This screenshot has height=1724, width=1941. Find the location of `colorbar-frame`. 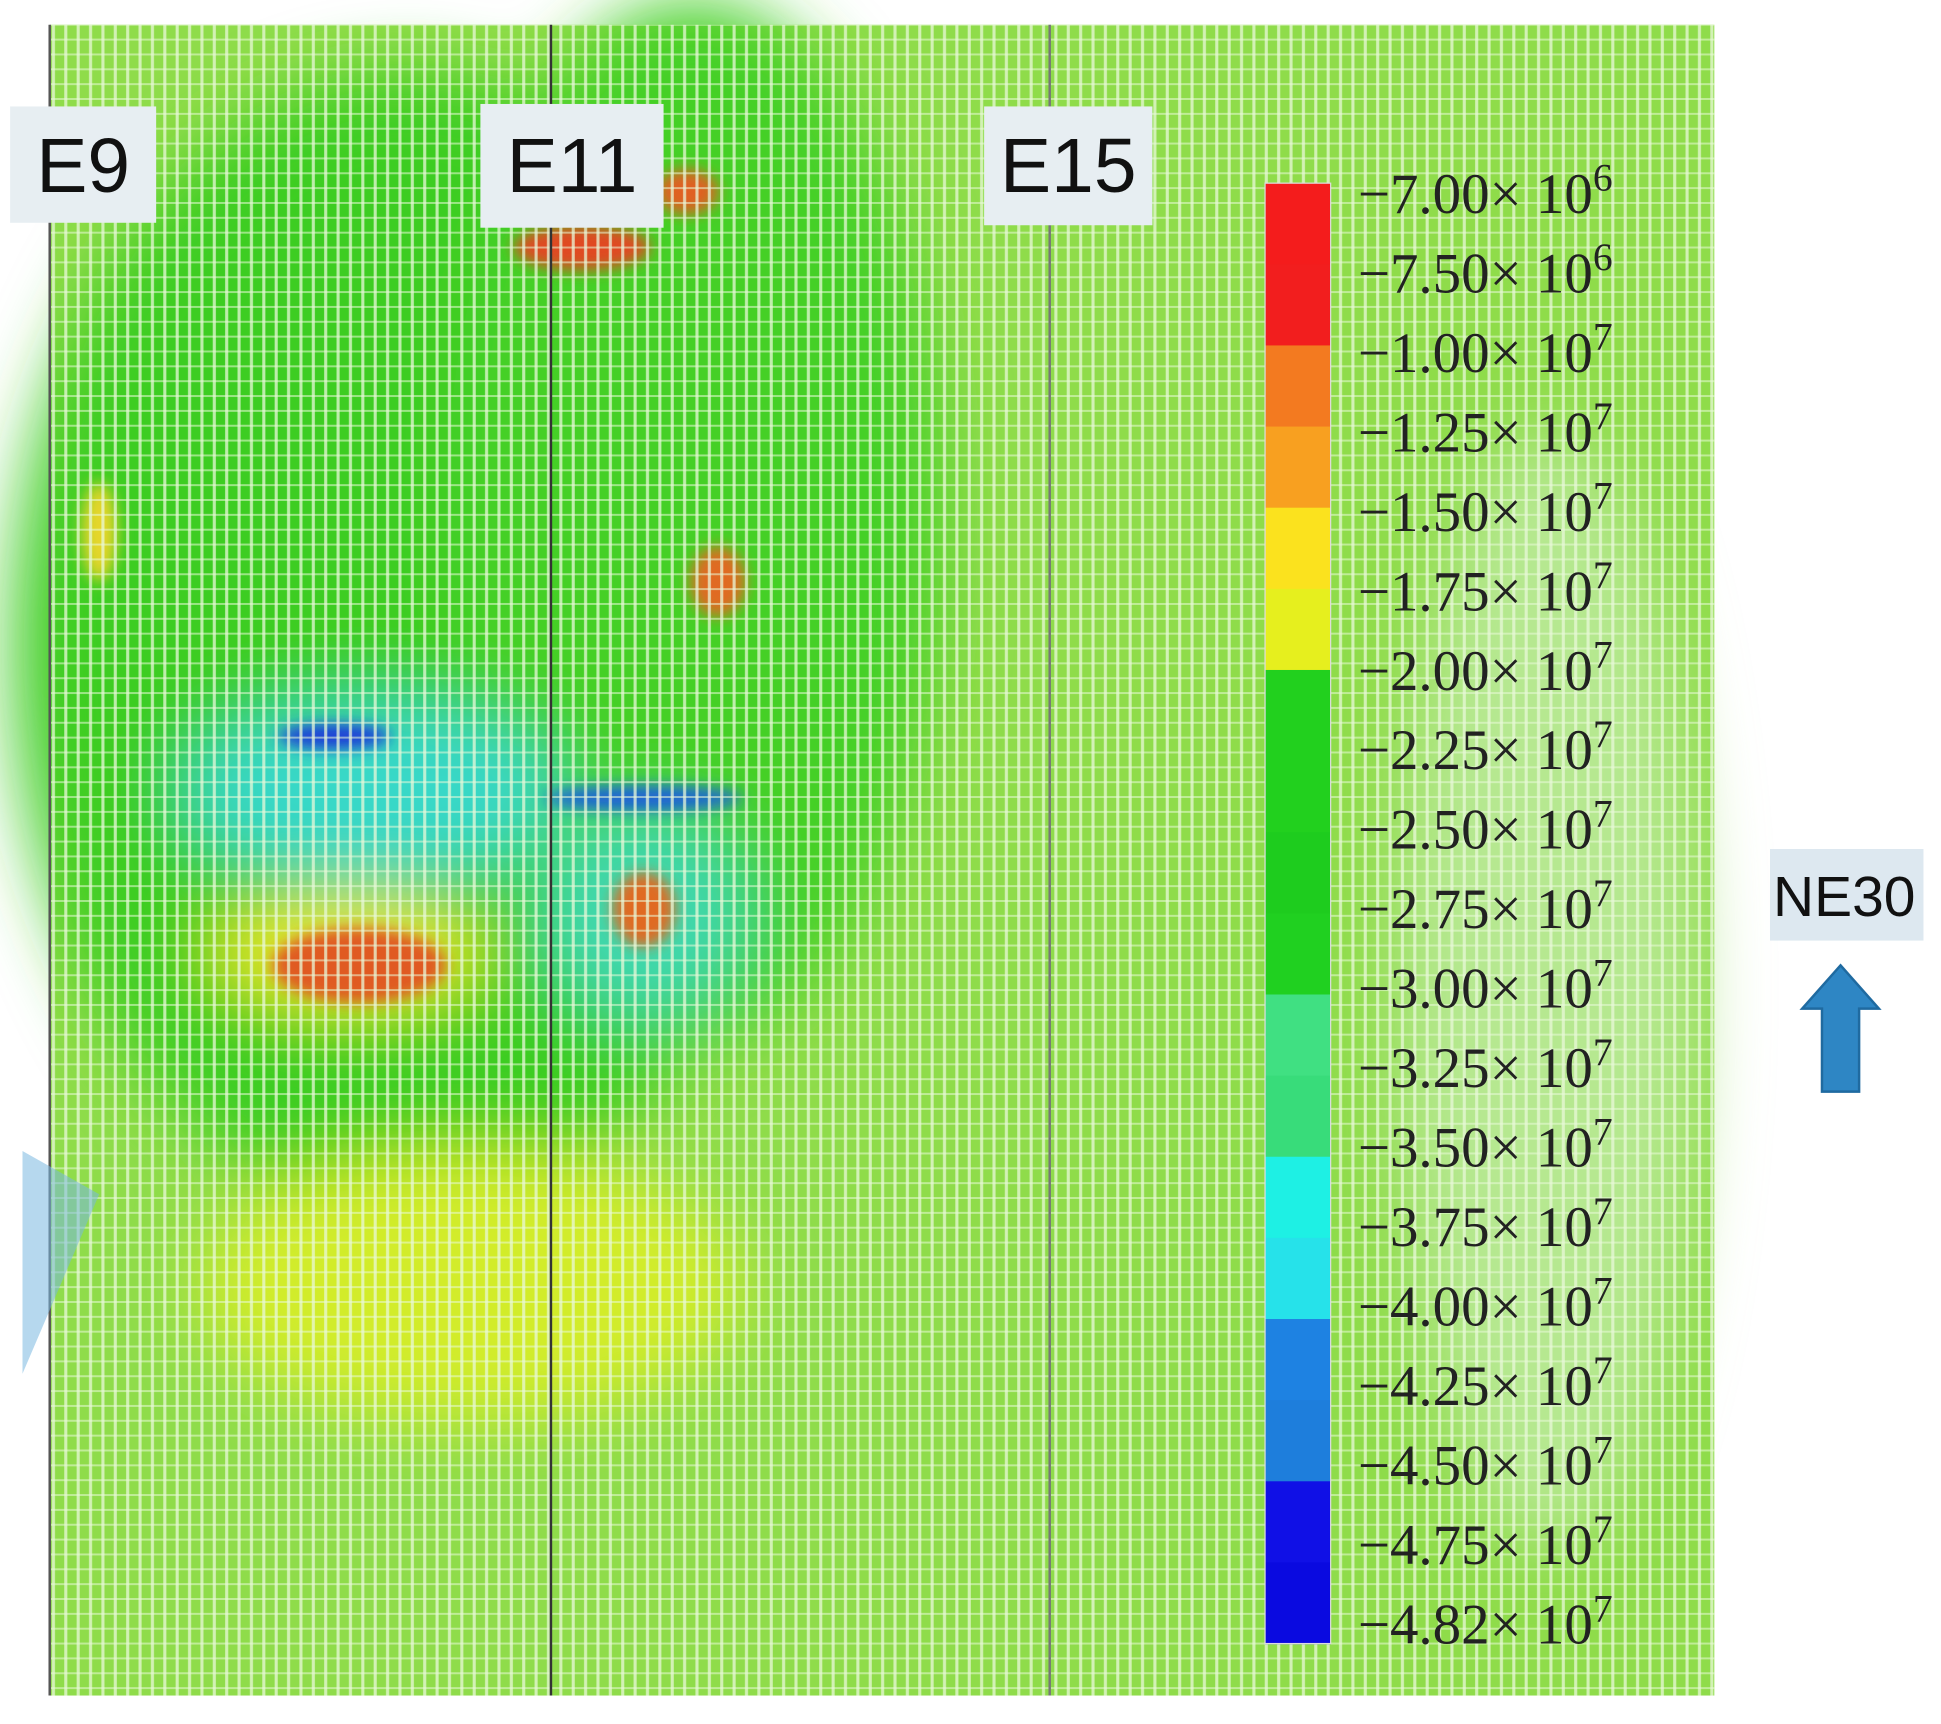

colorbar-frame is located at coordinates (1298, 913).